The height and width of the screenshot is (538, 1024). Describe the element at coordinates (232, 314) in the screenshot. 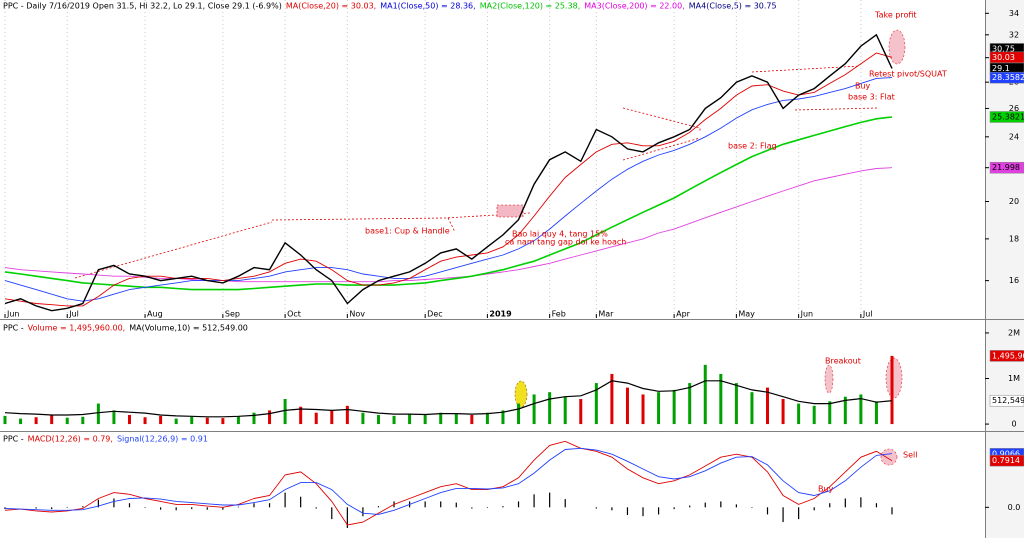

I see `x-tick-label: Sep` at that location.